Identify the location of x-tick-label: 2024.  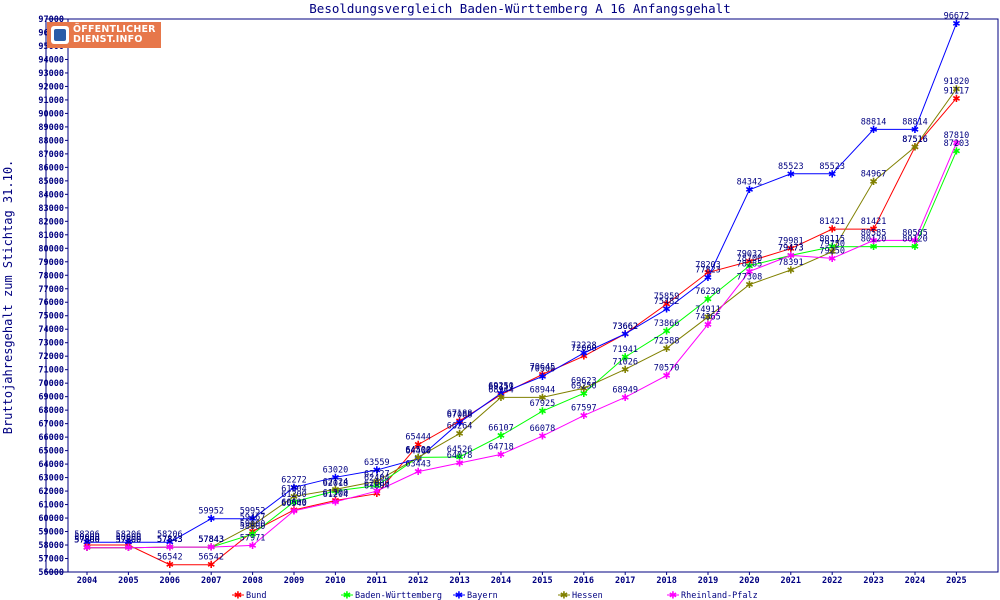
(915, 581).